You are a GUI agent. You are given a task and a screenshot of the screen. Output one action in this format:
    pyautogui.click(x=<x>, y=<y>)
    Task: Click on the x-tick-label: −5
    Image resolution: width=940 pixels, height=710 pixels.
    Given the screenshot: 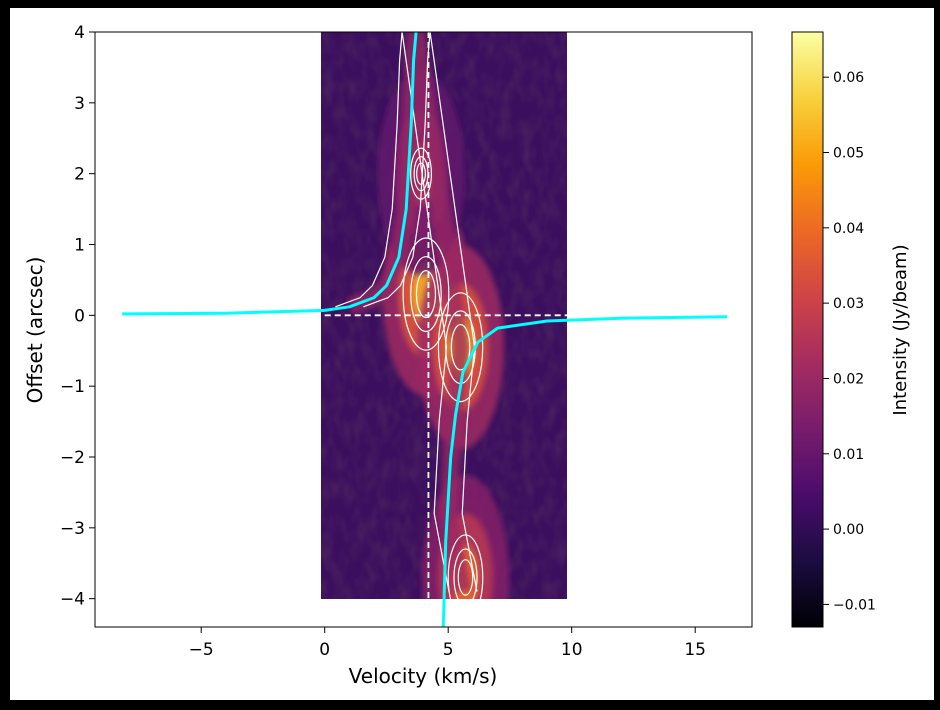 What is the action you would take?
    pyautogui.click(x=201, y=650)
    